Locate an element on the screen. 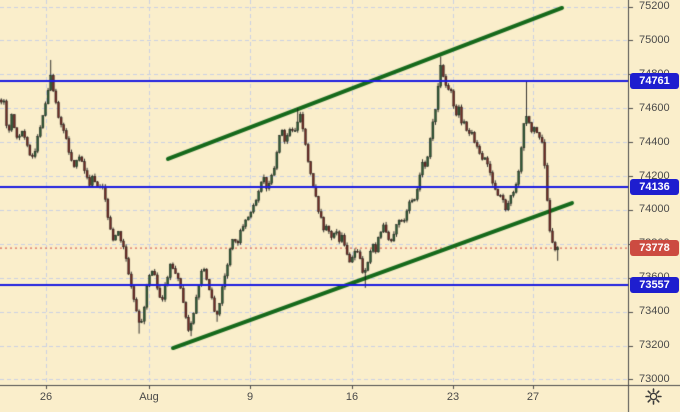 This screenshot has height=412, width=680. price-tick-label: 73400 is located at coordinates (654, 311).